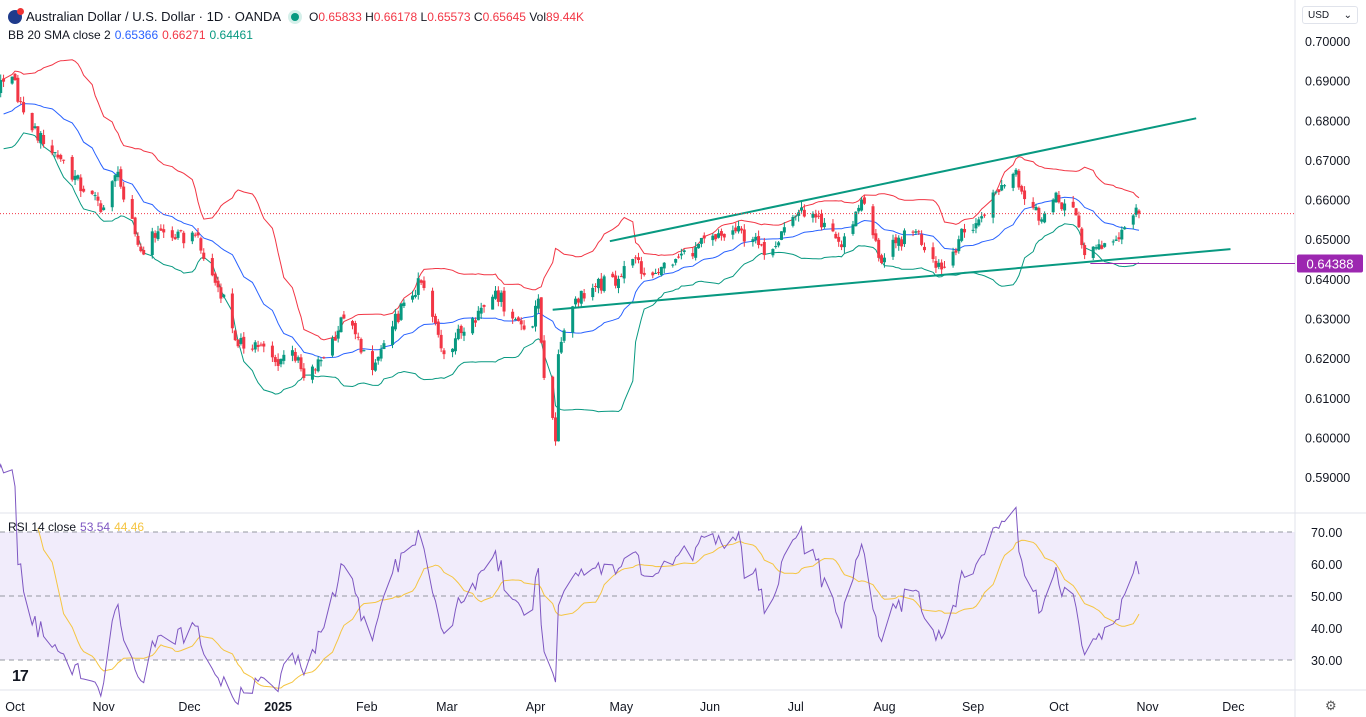 The height and width of the screenshot is (717, 1366). I want to click on time-tick-label: May, so click(622, 707).